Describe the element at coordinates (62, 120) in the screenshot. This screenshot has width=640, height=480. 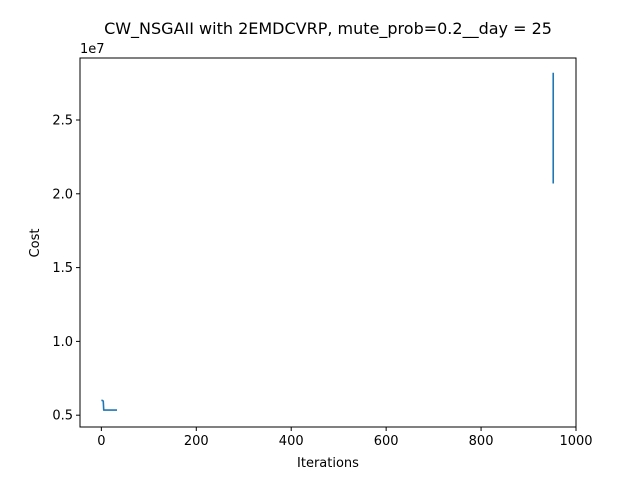
I see `y-tick-label: 2.5` at that location.